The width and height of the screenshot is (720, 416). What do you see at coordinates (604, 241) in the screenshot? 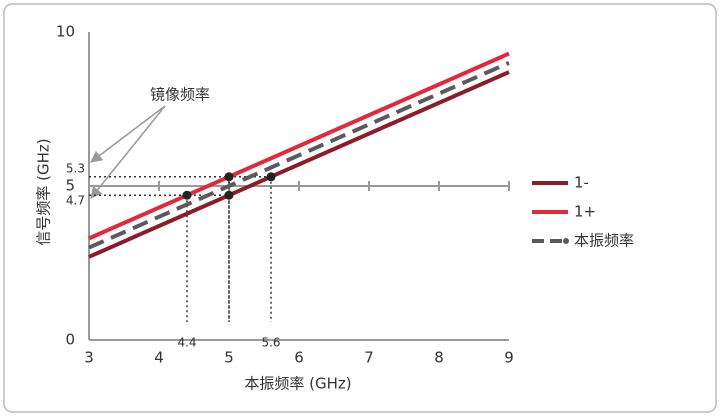
I see `legend-label: 本振频率` at bounding box center [604, 241].